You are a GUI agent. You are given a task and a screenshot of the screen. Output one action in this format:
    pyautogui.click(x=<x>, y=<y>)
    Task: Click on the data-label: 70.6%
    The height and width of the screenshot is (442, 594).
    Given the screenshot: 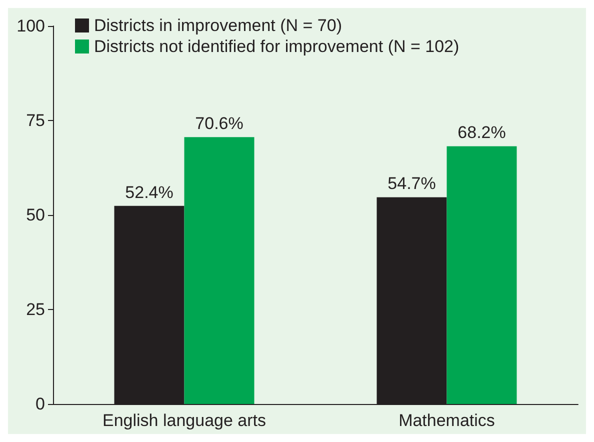 What is the action you would take?
    pyautogui.click(x=219, y=124)
    